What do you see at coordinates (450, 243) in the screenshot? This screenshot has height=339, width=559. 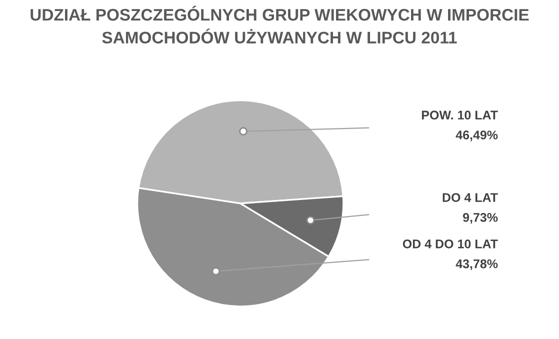 I see `slice-label: OD 4 DO 10 LAT` at bounding box center [450, 243].